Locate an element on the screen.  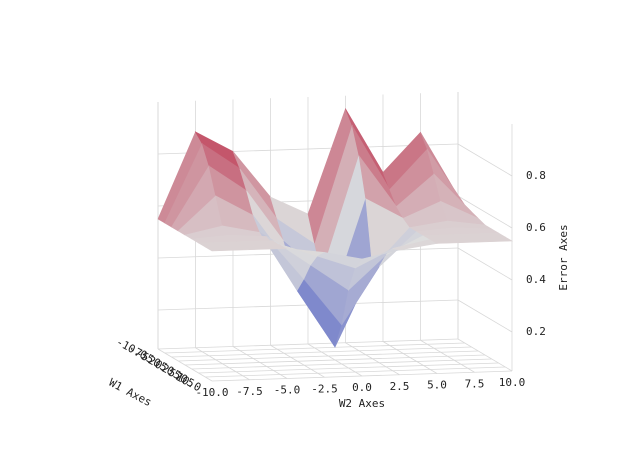
z-axis-label: Error Axes is located at coordinates (563, 257).